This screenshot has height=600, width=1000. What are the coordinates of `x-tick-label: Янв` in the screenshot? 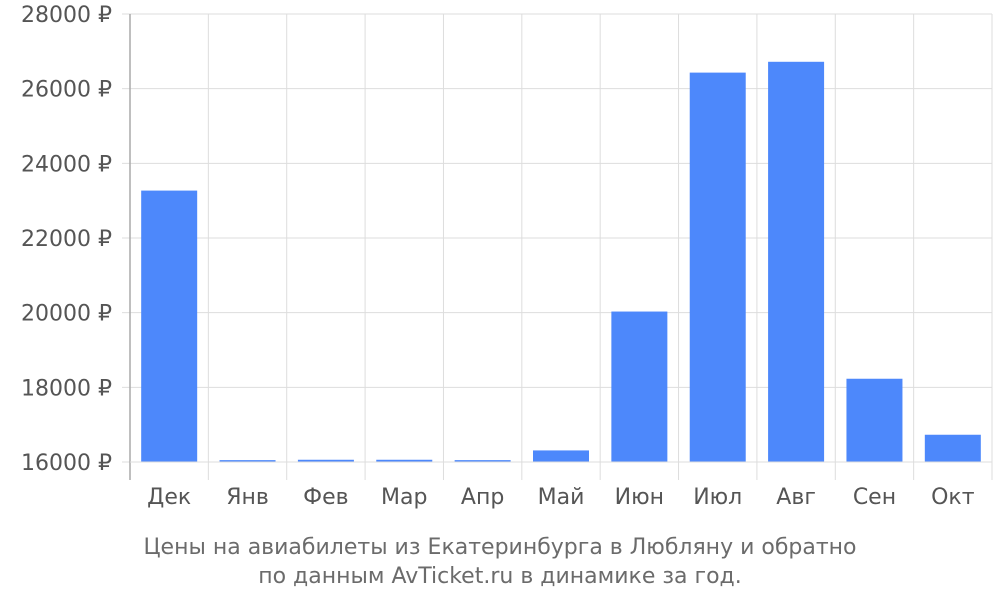 It's located at (247, 497).